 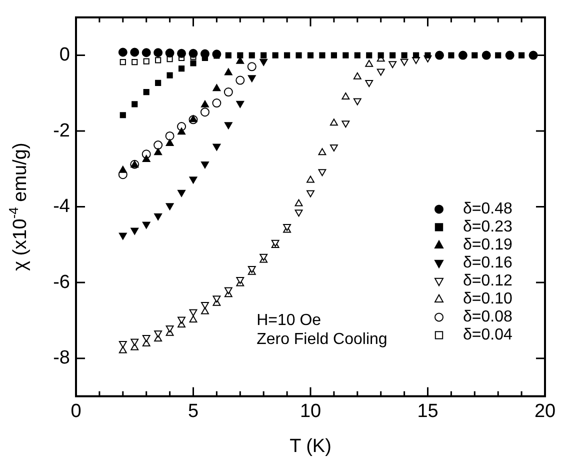 What do you see at coordinates (487, 317) in the screenshot?
I see `legend-label: δ=0.08` at bounding box center [487, 317].